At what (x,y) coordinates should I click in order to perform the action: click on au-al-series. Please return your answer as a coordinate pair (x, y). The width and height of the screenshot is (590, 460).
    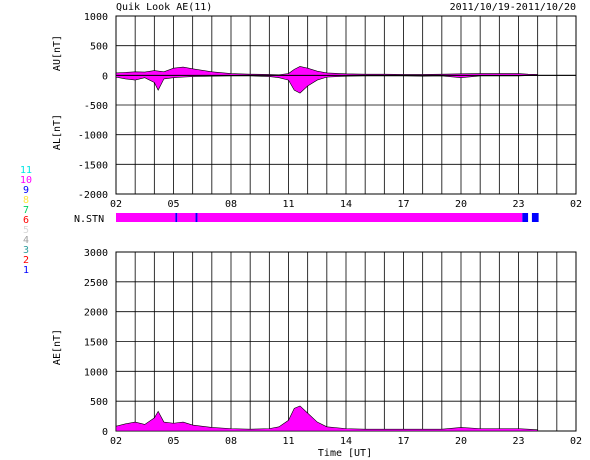
    Looking at the image, I should click on (345, 80).